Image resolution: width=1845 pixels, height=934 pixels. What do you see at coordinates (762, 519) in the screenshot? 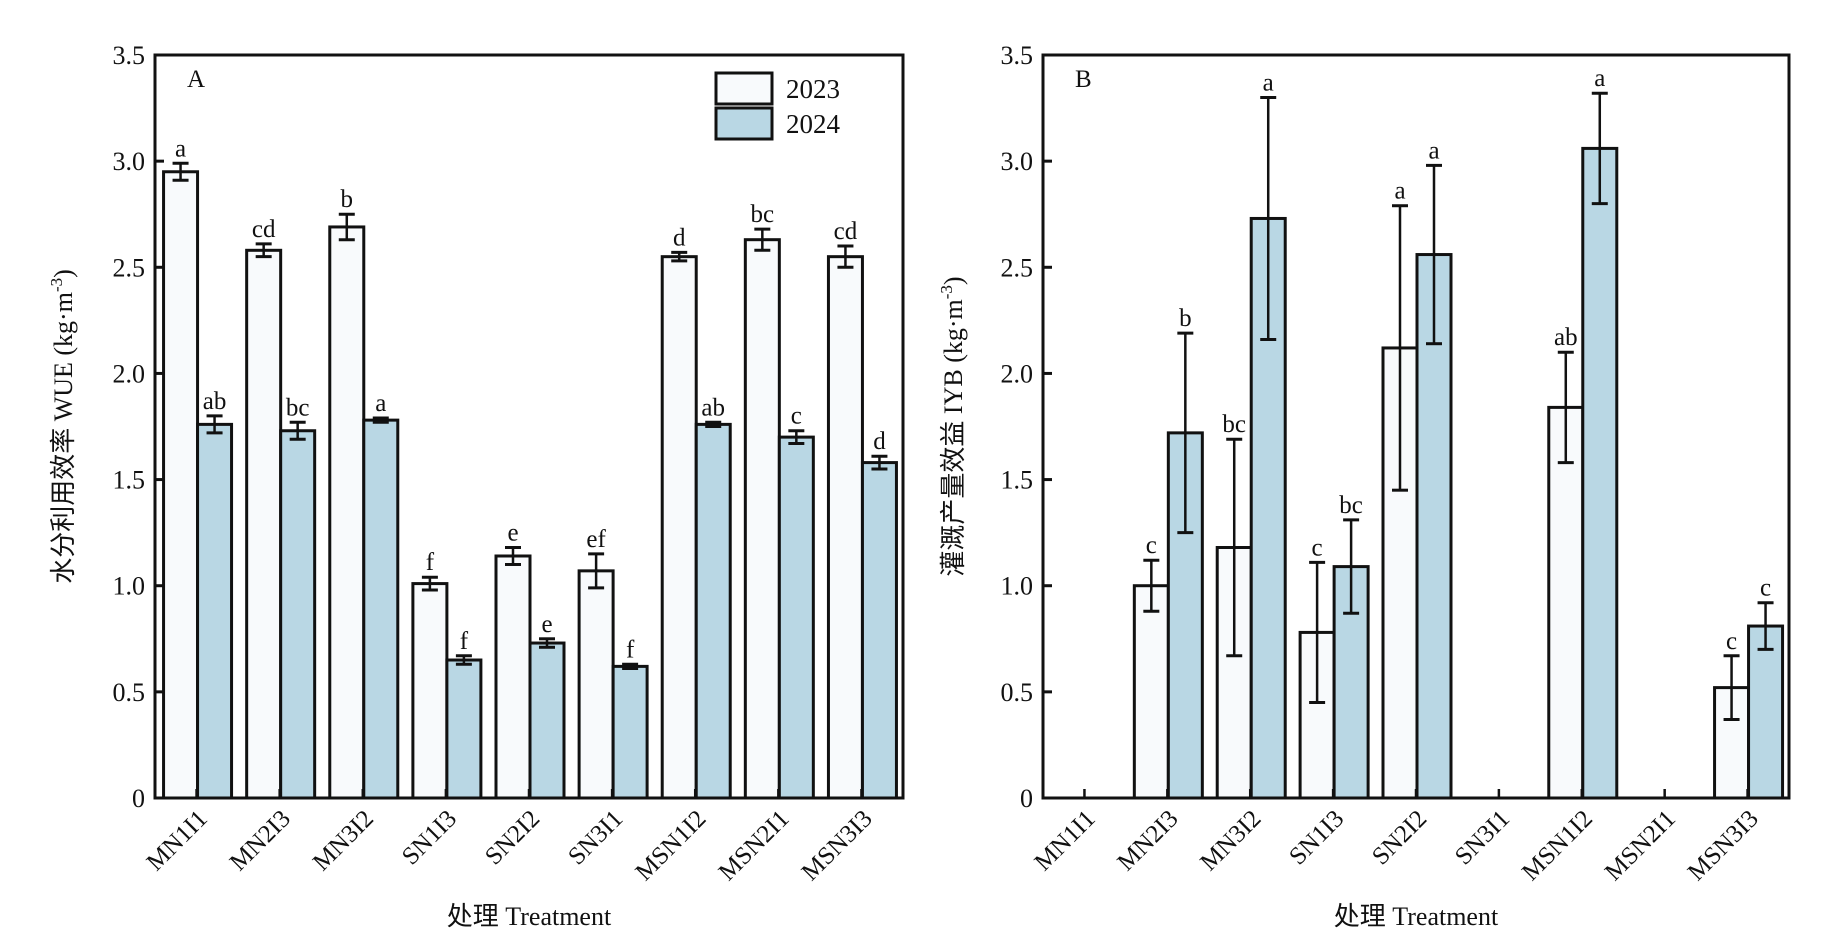
I see `bar-2023-MSN2I1` at bounding box center [762, 519].